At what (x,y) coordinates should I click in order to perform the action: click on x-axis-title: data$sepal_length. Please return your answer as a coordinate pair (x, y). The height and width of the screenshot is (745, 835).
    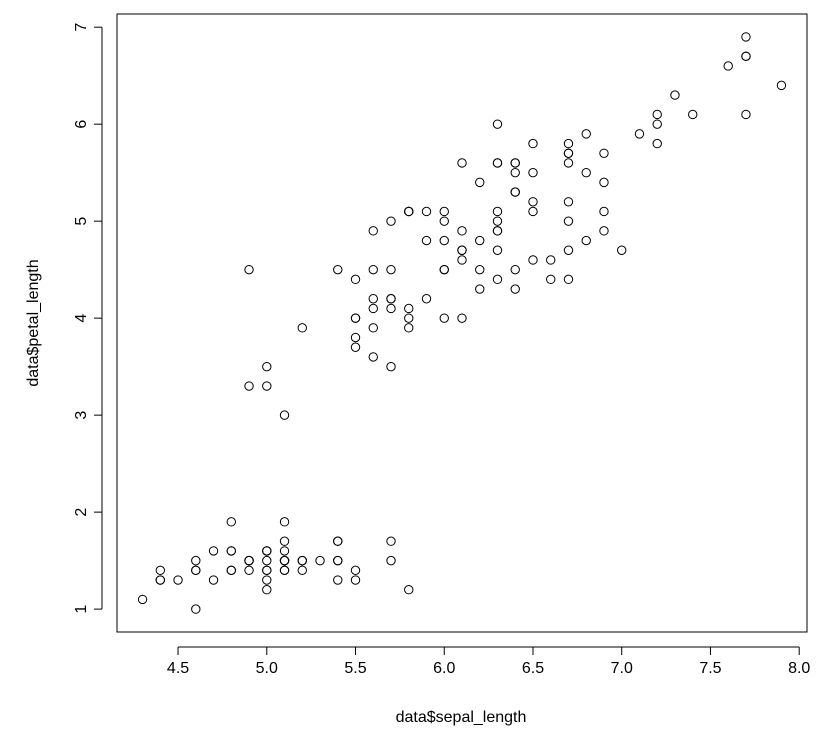
    Looking at the image, I should click on (461, 717).